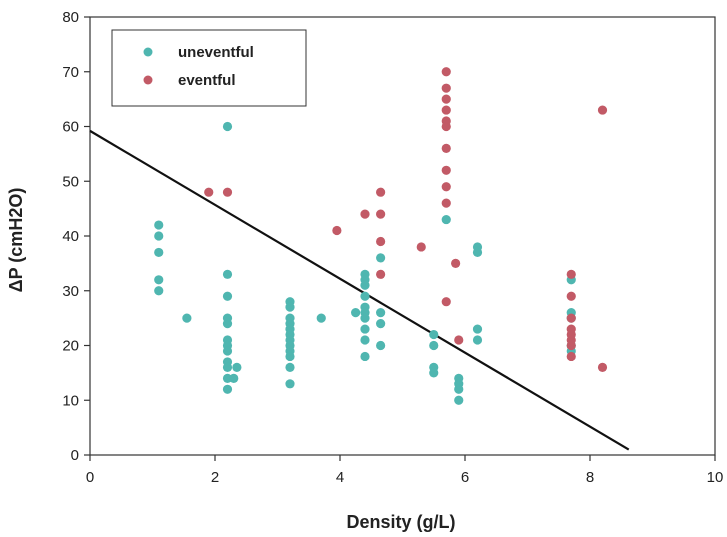 The image size is (727, 537). What do you see at coordinates (400, 522) in the screenshot?
I see `x-axis-title: Density (g/L)` at bounding box center [400, 522].